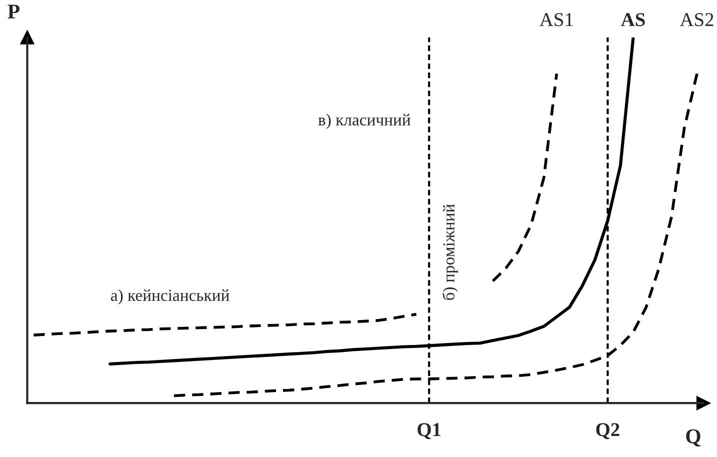 The image size is (717, 457). What do you see at coordinates (697, 19) in the screenshot?
I see `text: AS2` at bounding box center [697, 19].